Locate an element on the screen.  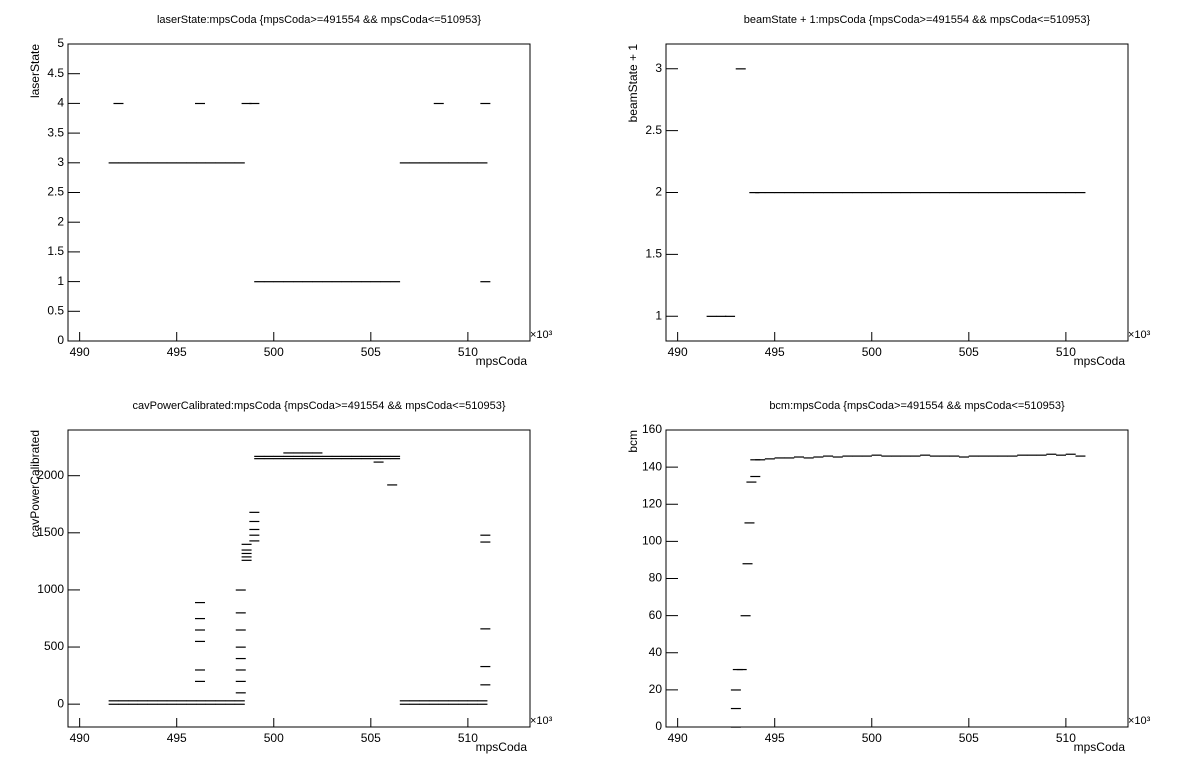
y-tick-label: 100 is located at coordinates (652, 541).